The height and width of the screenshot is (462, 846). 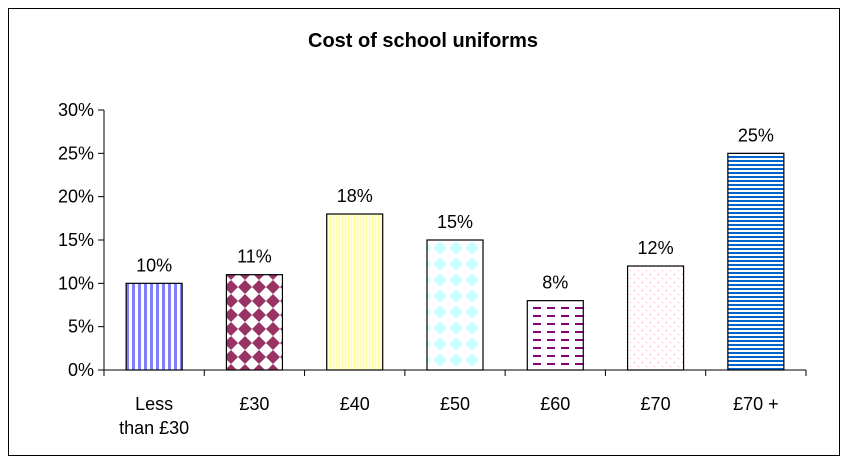 What do you see at coordinates (81, 327) in the screenshot?
I see `y-tick-label: 5%` at bounding box center [81, 327].